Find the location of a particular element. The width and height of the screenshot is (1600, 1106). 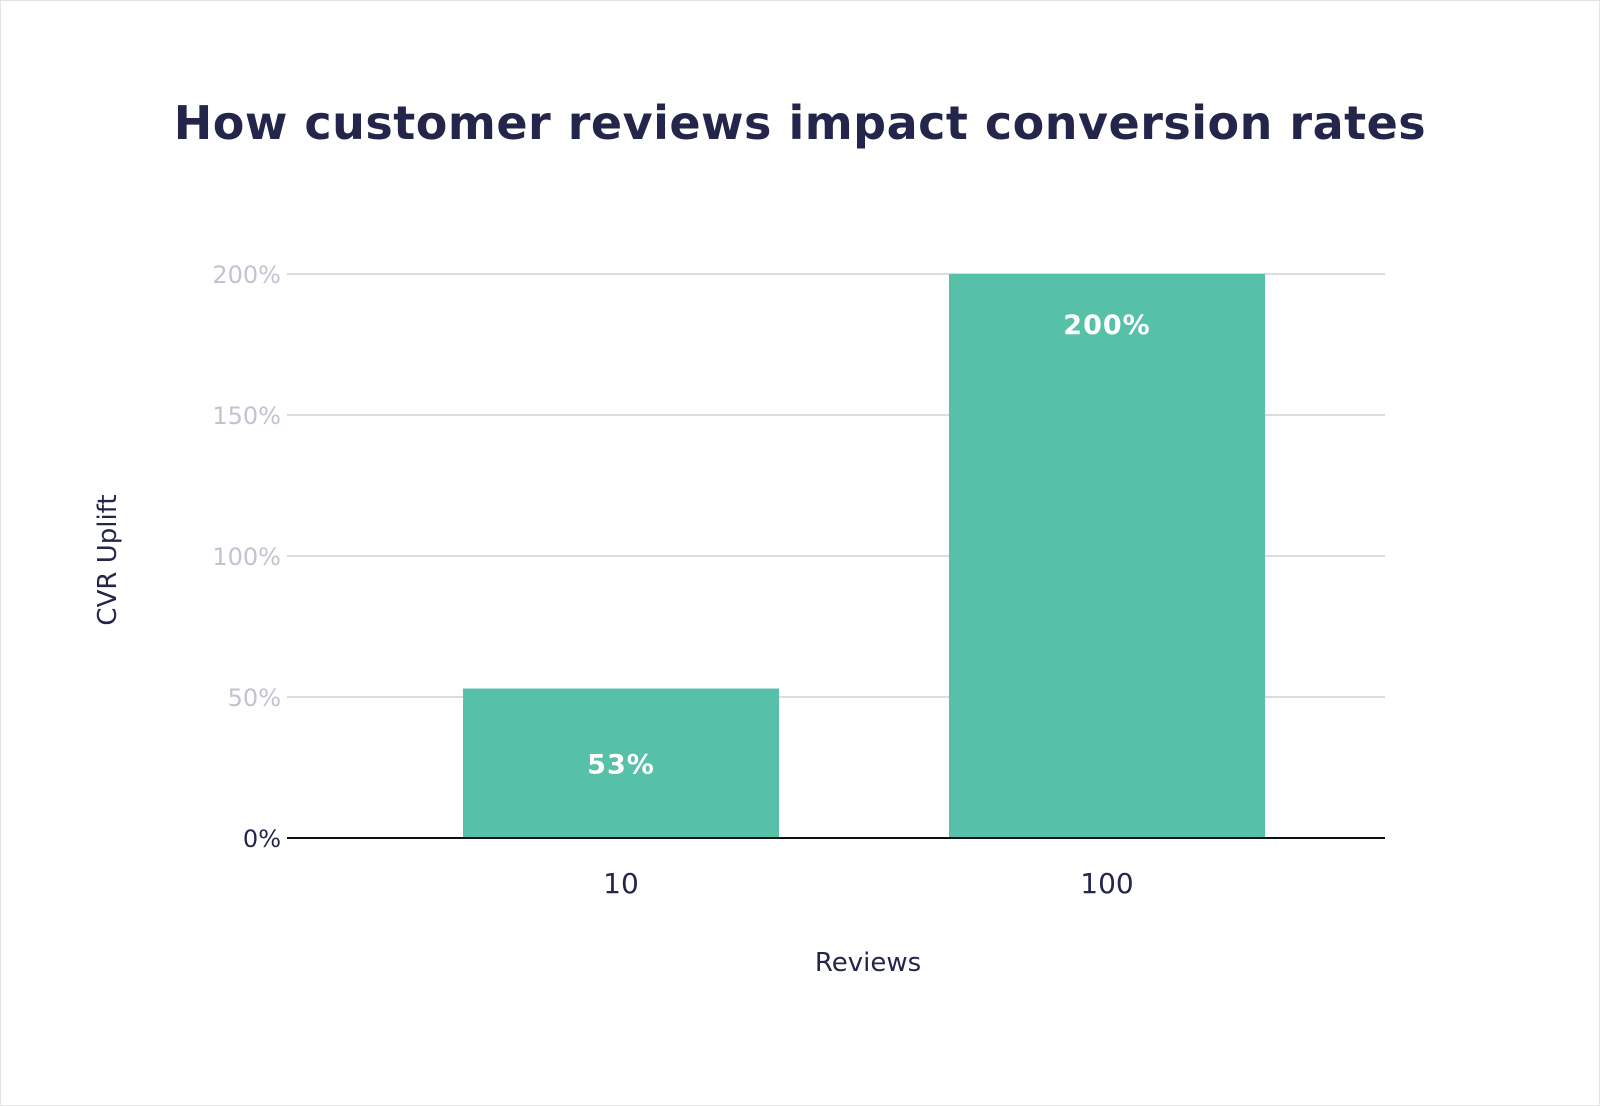

y-tick-label: 150% is located at coordinates (246, 416).